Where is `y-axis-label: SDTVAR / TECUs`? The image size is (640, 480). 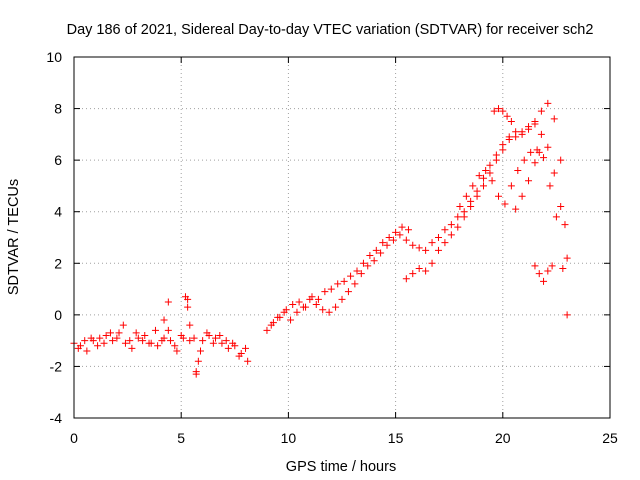
y-axis-label: SDTVAR / TECUs is located at coordinates (14, 237).